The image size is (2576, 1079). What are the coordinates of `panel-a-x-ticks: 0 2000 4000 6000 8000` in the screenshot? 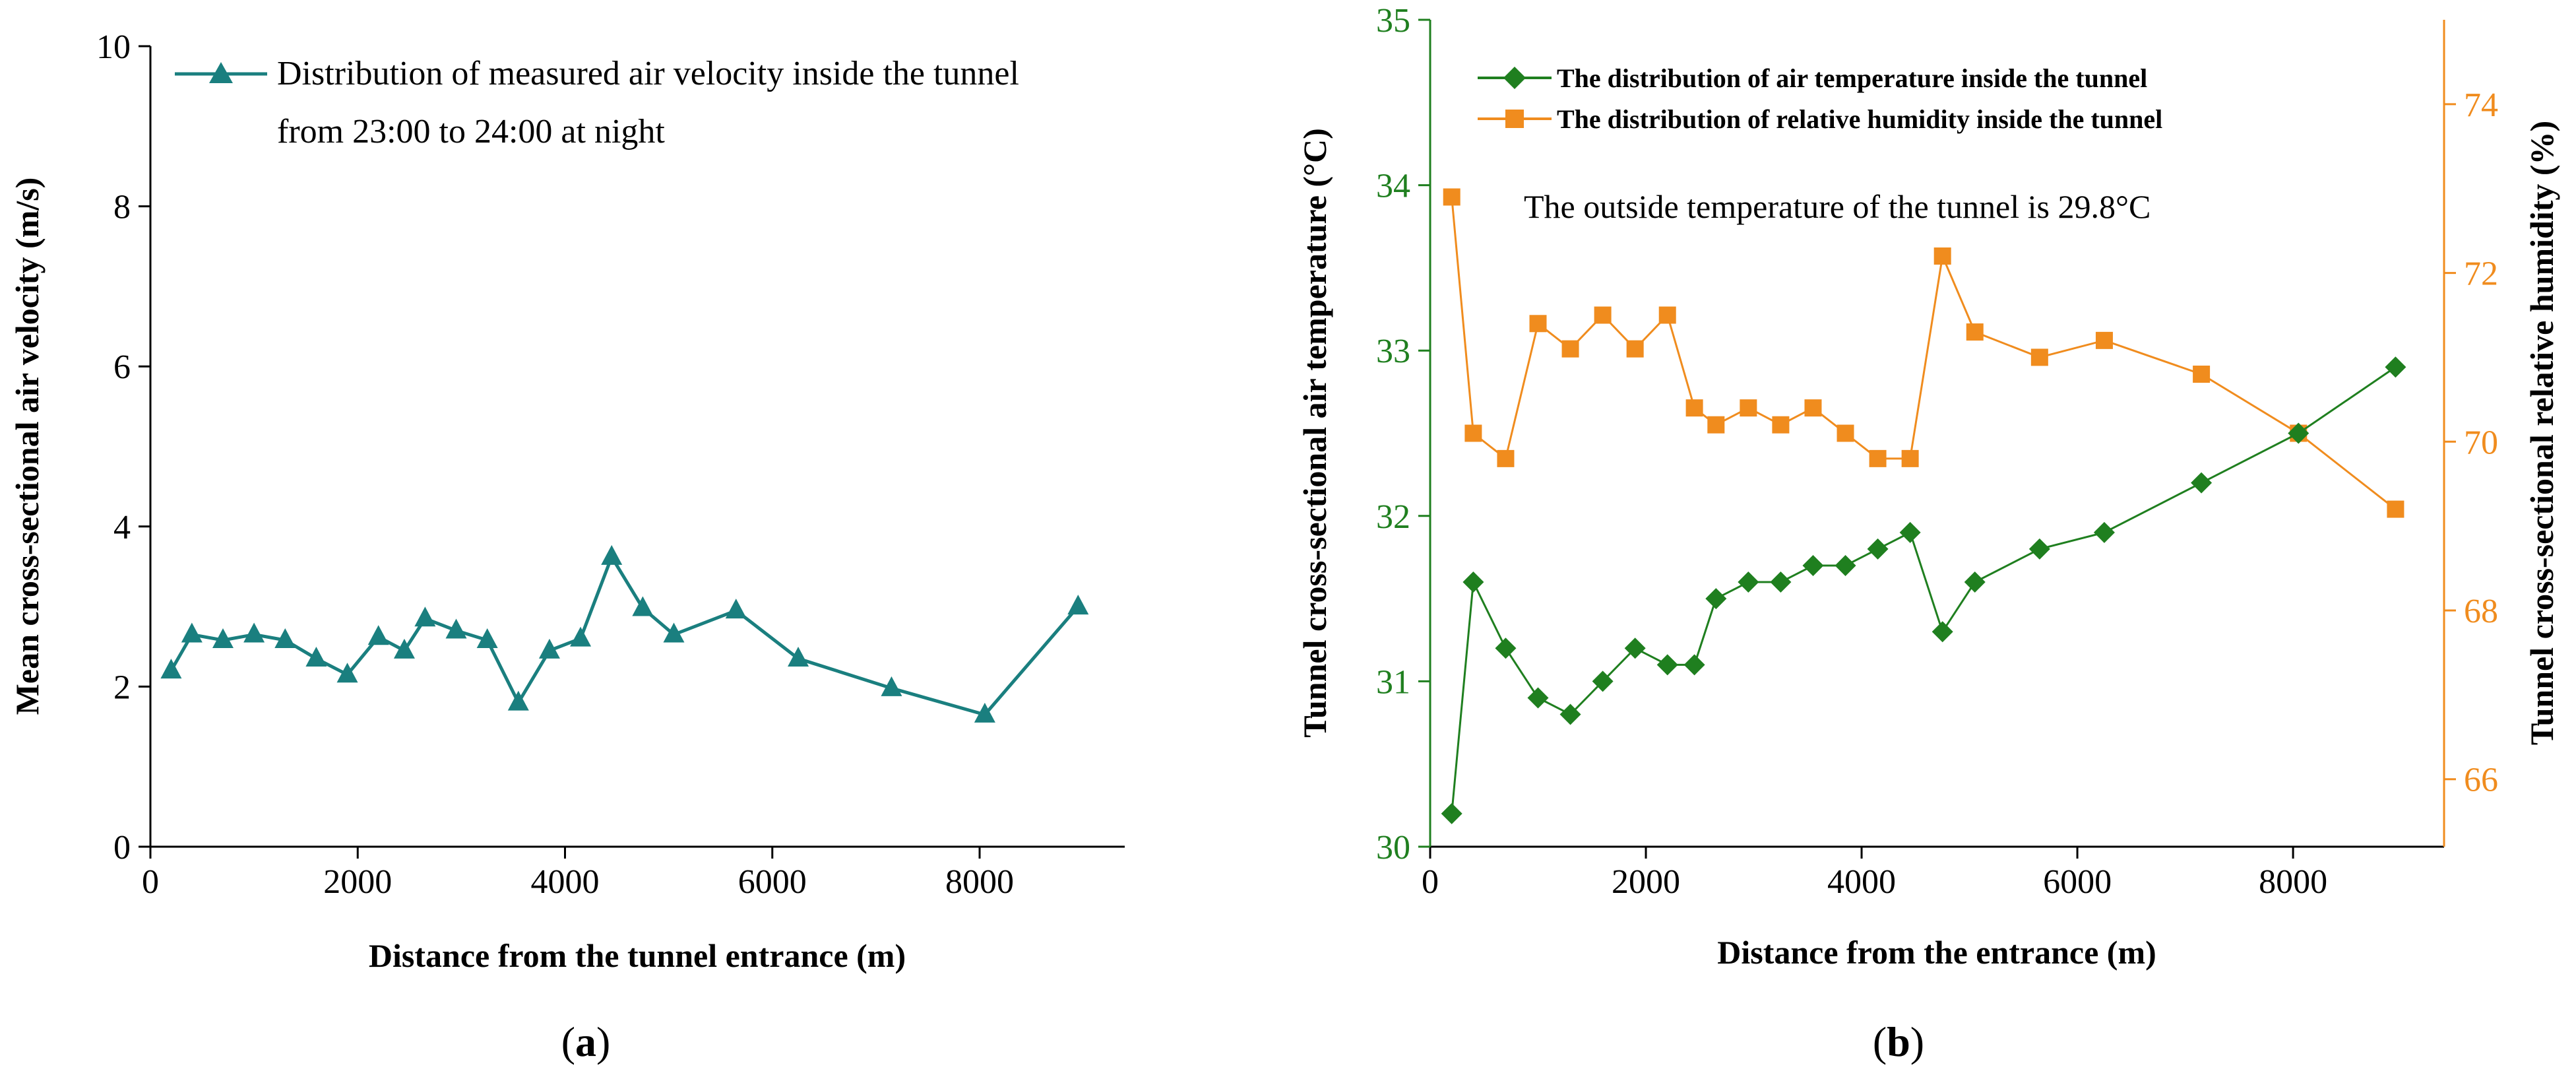 It's located at (578, 874).